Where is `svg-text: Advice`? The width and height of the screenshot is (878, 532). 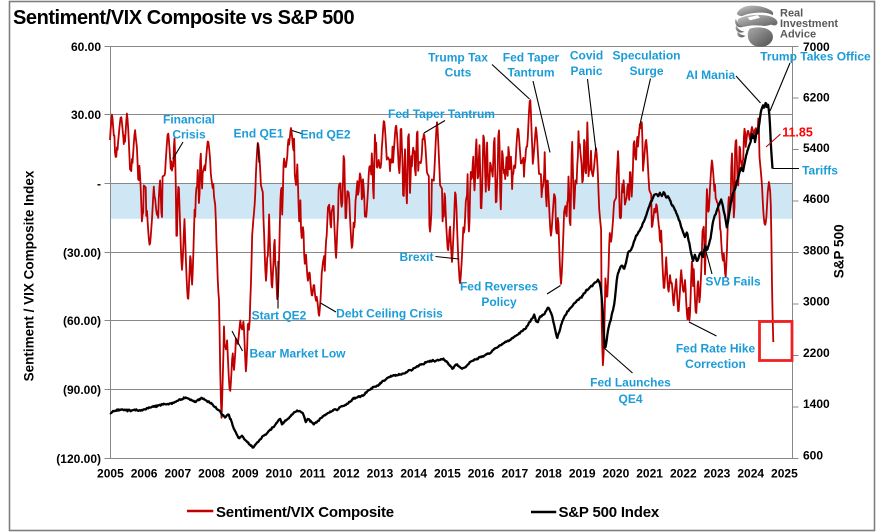
svg-text: Advice is located at coordinates (798, 35).